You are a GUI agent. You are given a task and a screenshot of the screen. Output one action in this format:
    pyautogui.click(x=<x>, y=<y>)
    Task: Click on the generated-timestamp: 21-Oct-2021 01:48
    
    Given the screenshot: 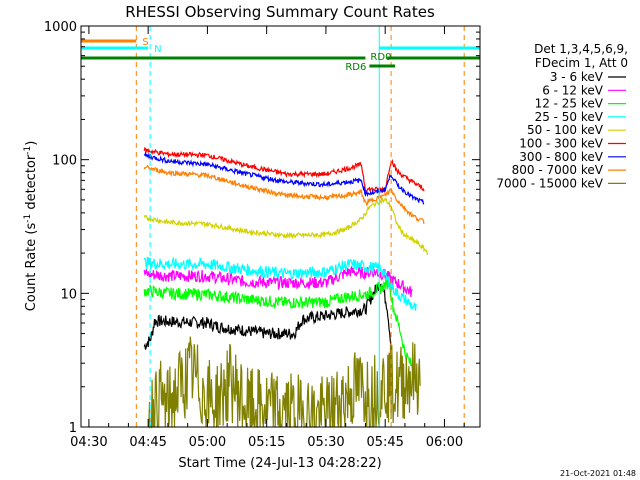 What is the action you would take?
    pyautogui.click(x=598, y=473)
    